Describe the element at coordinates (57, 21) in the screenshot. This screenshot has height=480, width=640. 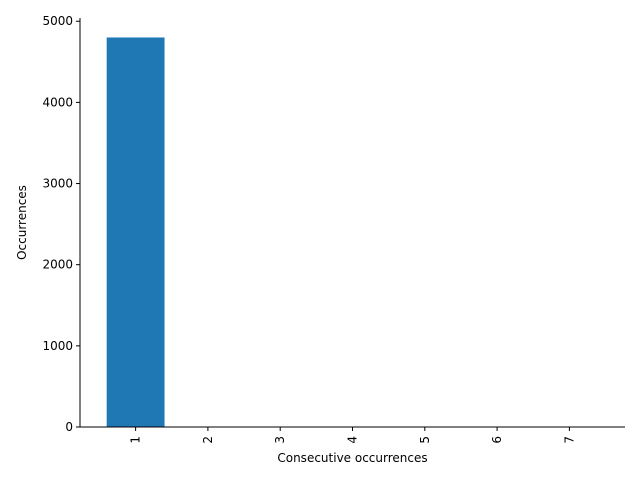
I see `y-tick-label: 5000` at that location.